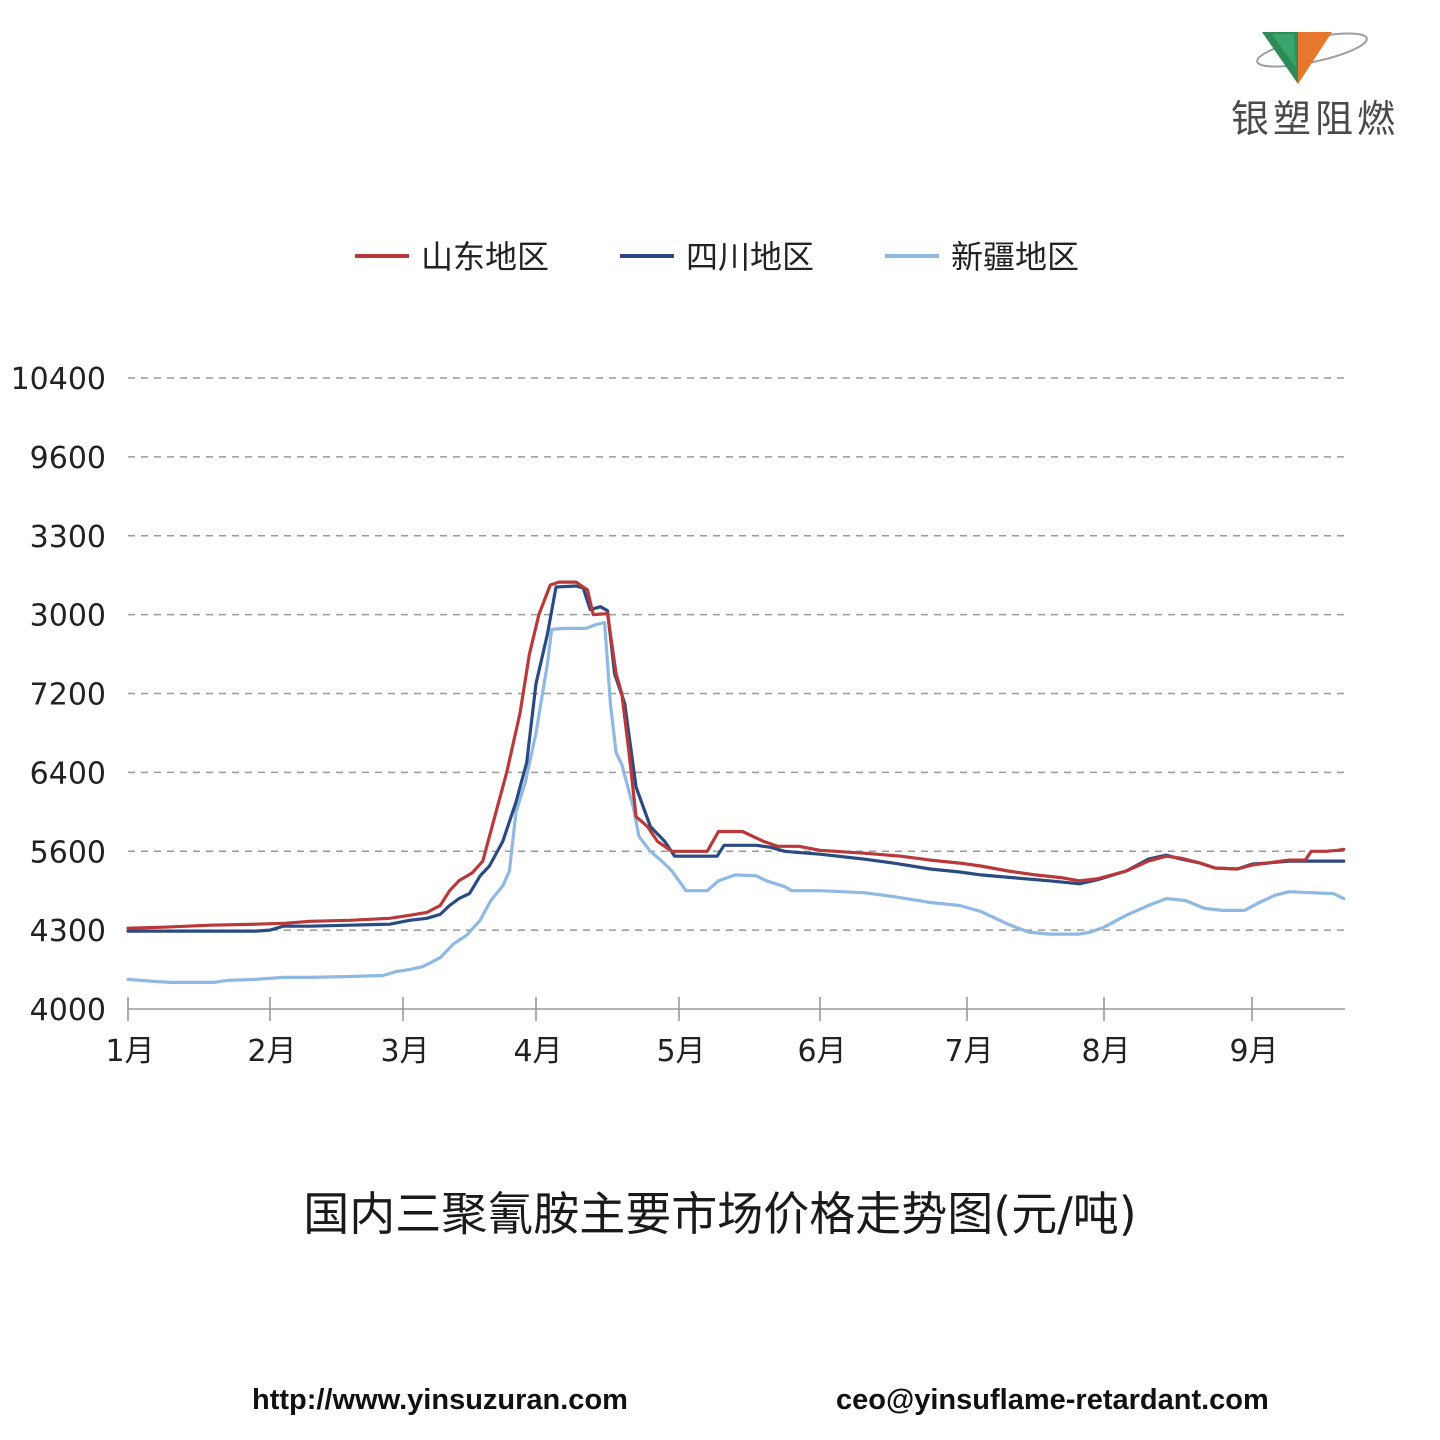 The height and width of the screenshot is (1440, 1440). Describe the element at coordinates (1253, 1051) in the screenshot. I see `x-tick-label: 9月` at that location.